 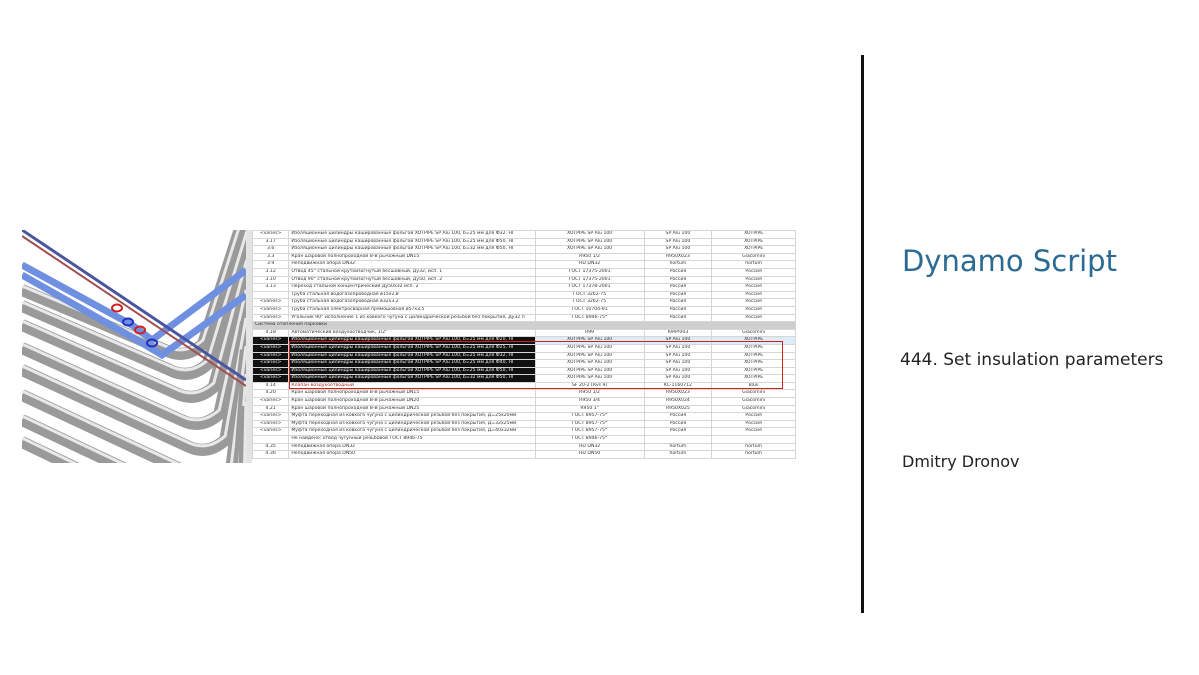 What do you see at coordinates (678, 333) in the screenshot?
I see `cell-article: R99Y003` at bounding box center [678, 333].